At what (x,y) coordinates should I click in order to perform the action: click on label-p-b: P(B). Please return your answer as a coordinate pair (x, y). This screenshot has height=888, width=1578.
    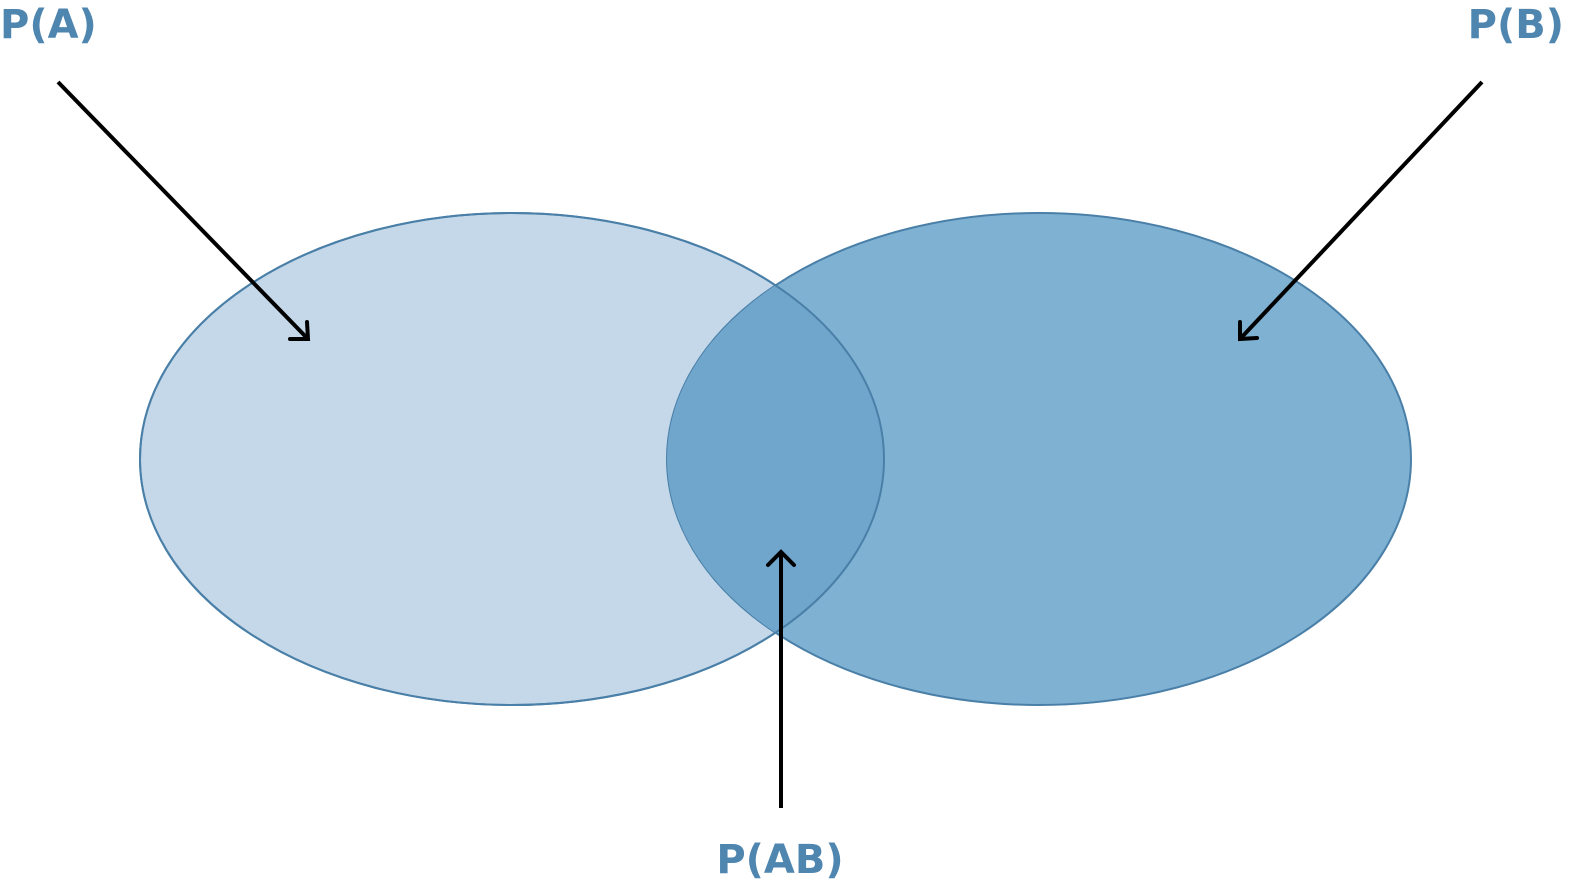
    Looking at the image, I should click on (1516, 25).